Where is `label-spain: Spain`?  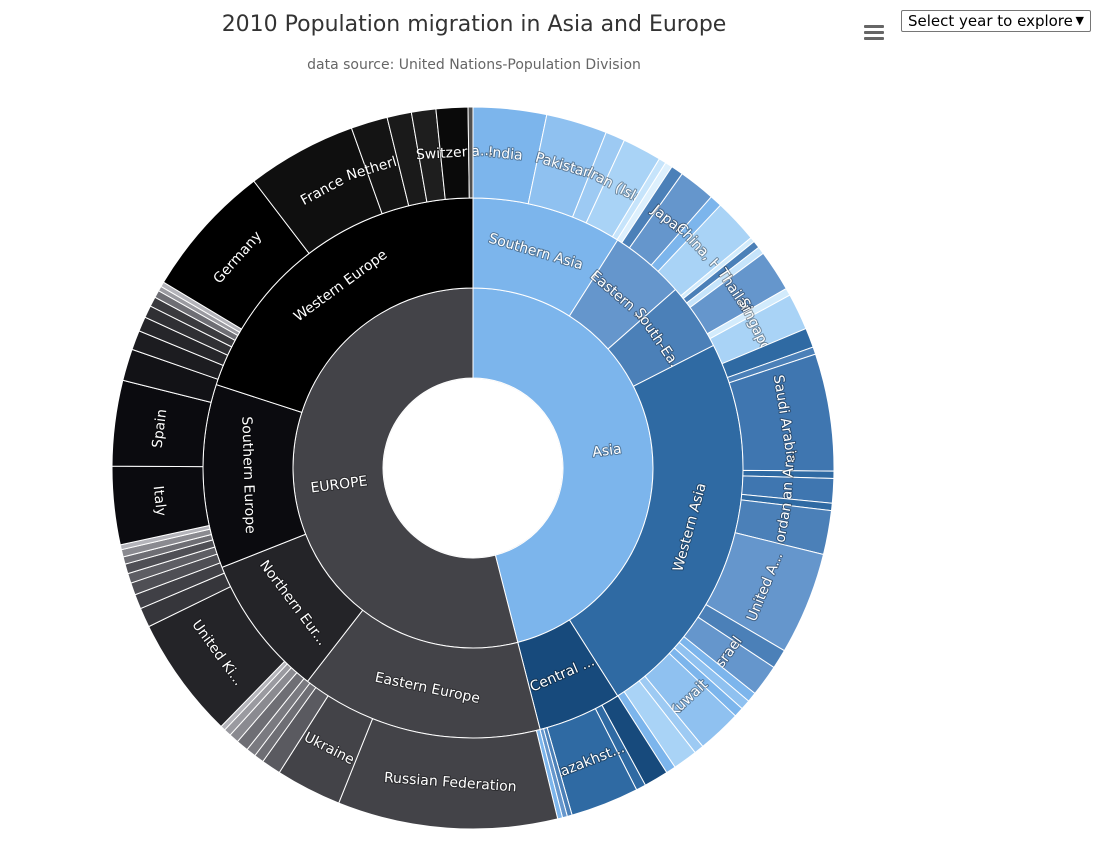 label-spain: Spain is located at coordinates (160, 428).